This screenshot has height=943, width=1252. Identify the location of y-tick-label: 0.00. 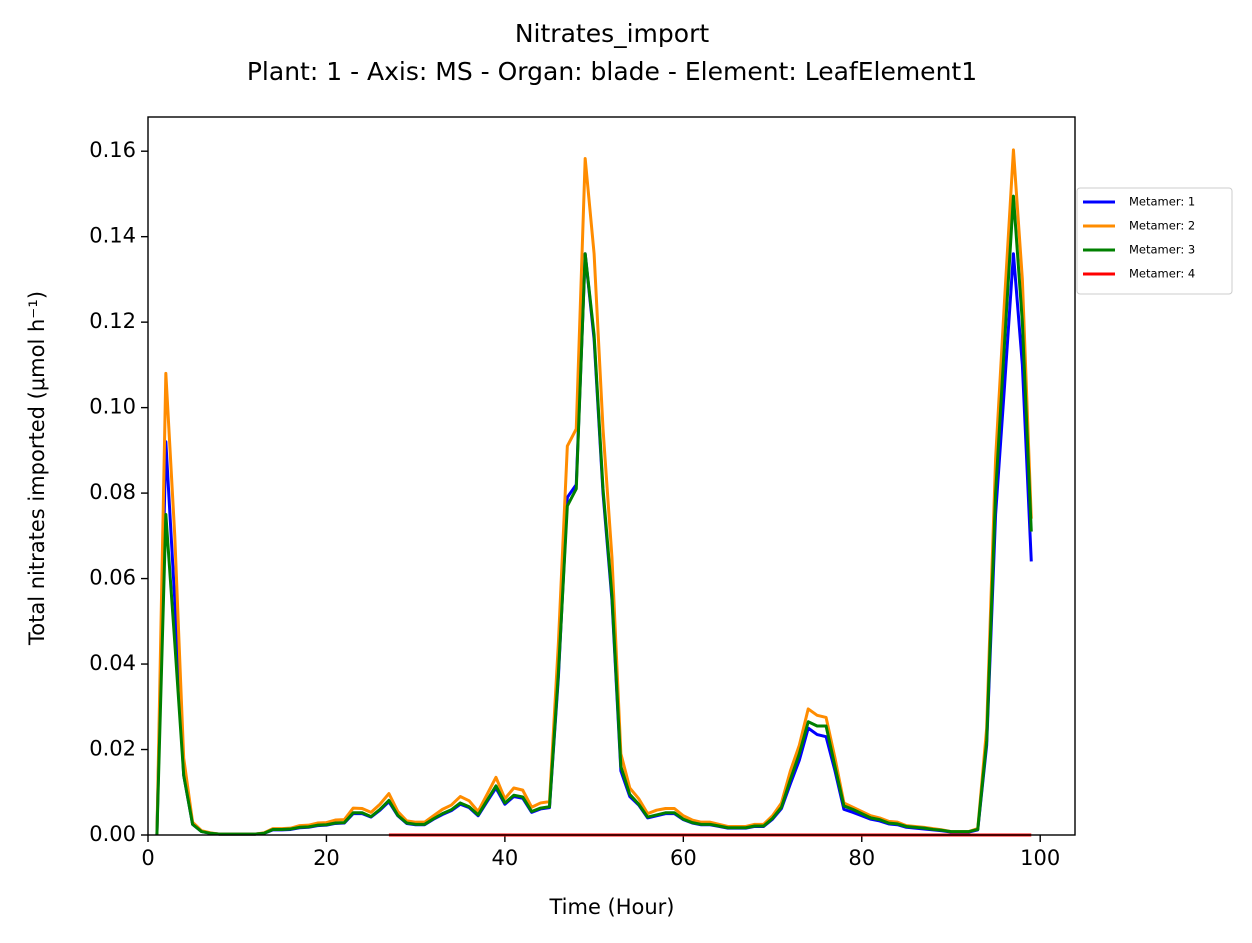
(112, 834).